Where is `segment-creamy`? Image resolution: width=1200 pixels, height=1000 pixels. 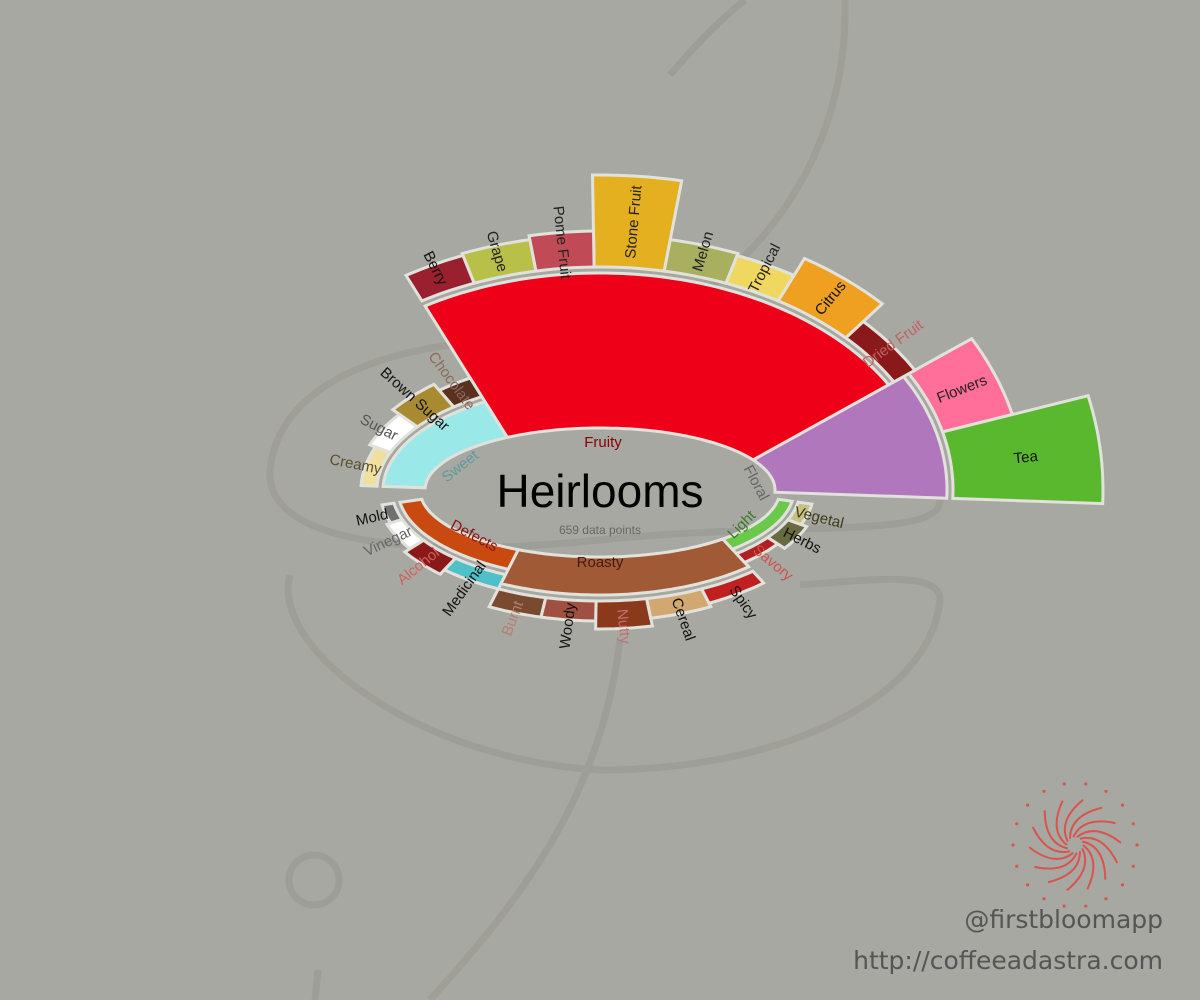 segment-creamy is located at coordinates (376, 466).